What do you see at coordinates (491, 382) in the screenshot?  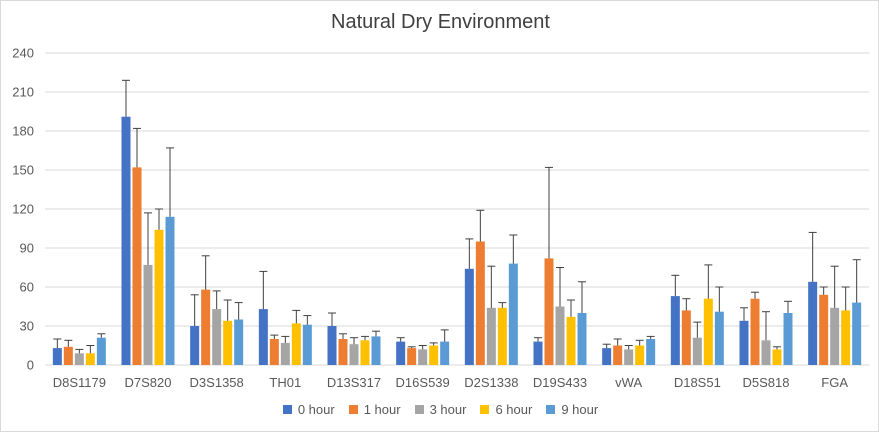 I see `x-tick-label: D2S1338` at bounding box center [491, 382].